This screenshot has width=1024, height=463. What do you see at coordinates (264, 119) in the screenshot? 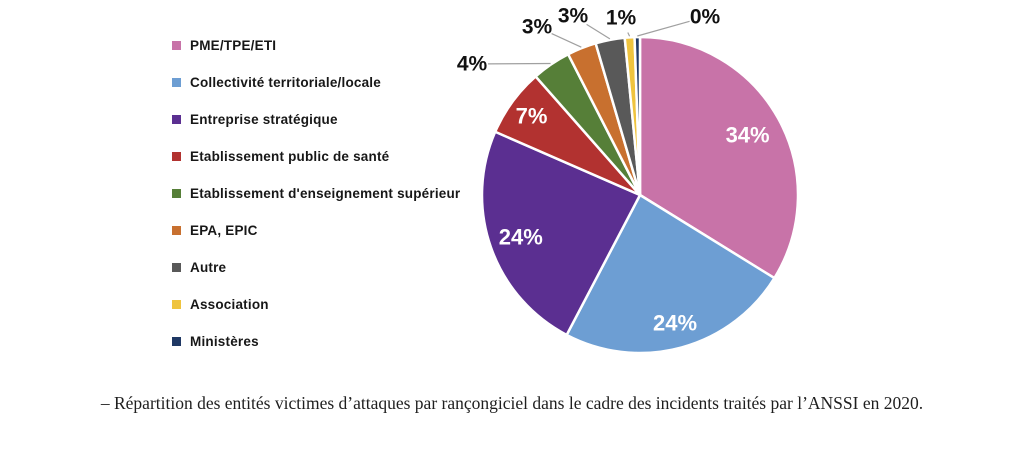
I see `legend-label: Entreprise stratégique` at bounding box center [264, 119].